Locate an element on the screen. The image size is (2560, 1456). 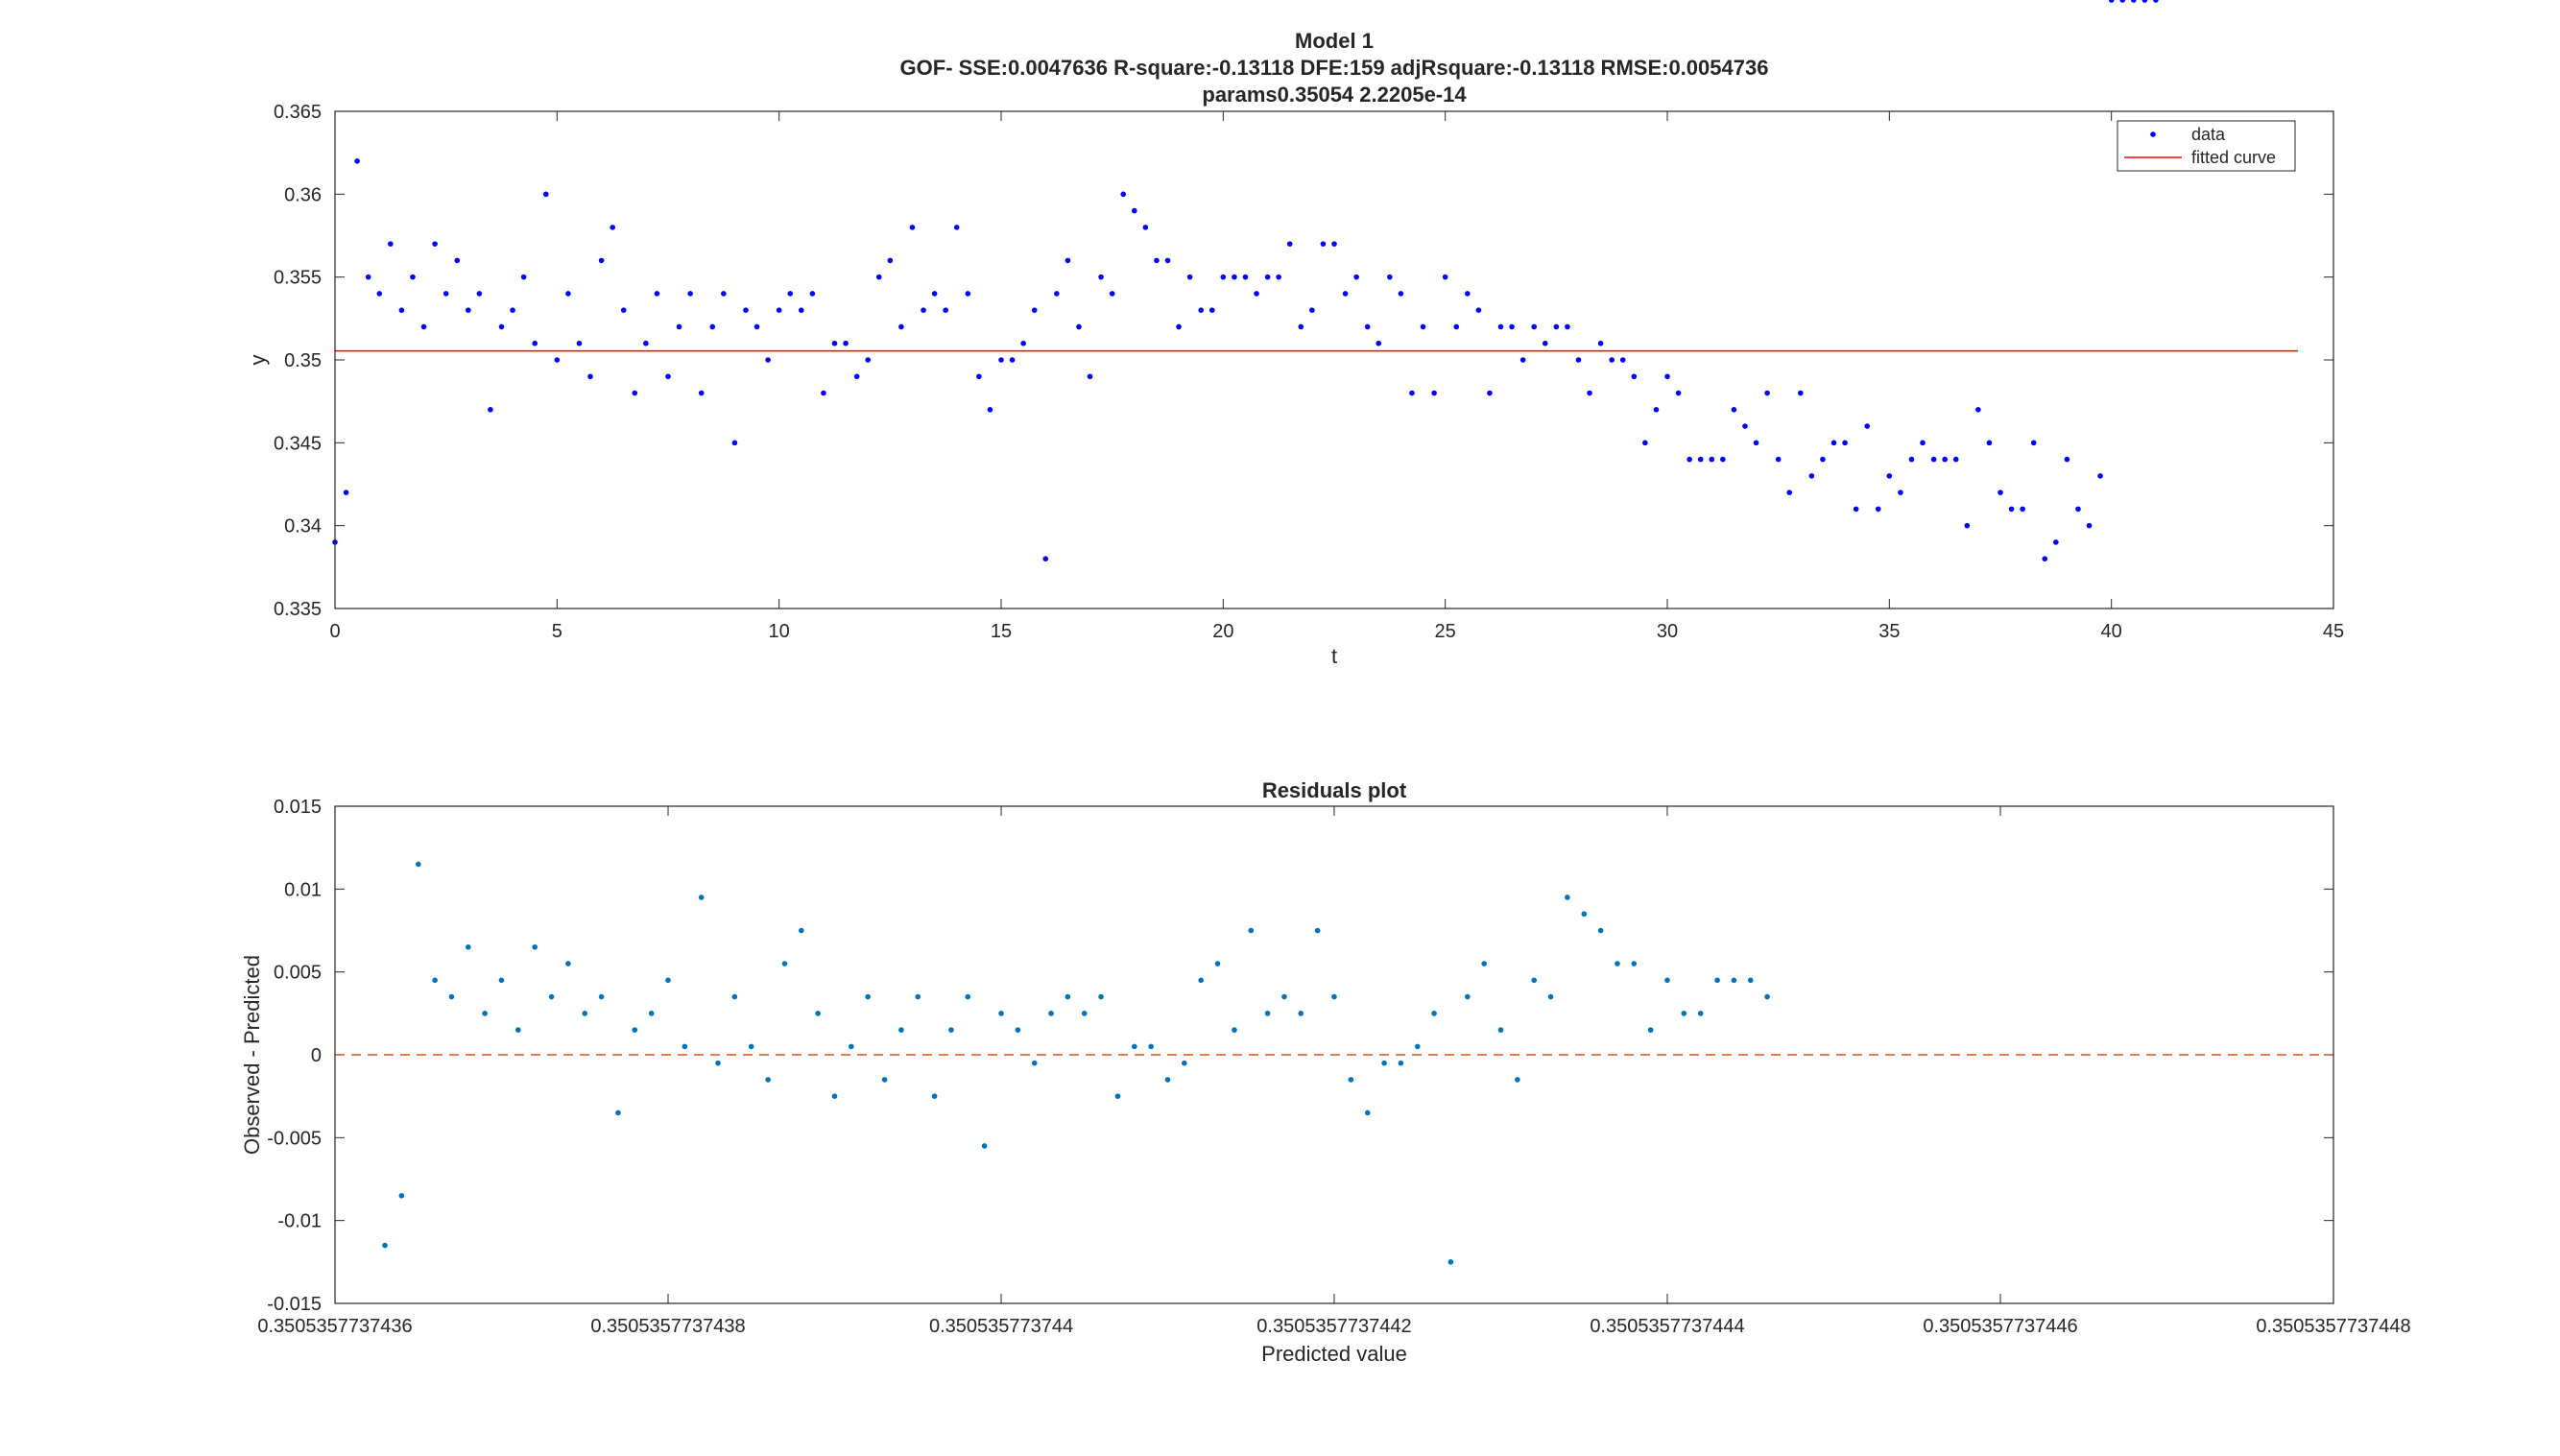
legend-box is located at coordinates (2206, 146).